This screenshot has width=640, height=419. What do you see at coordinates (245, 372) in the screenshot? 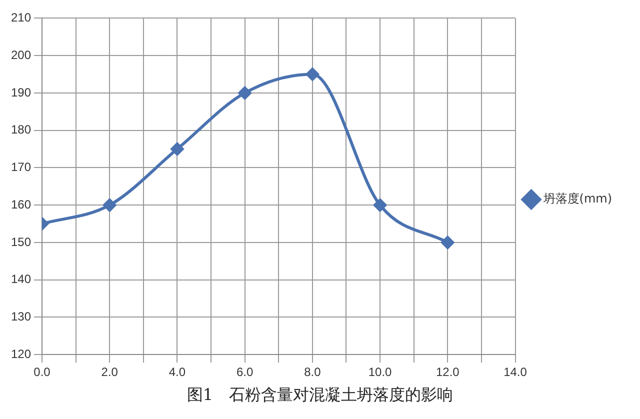
I see `x-tick-label: 6.0` at bounding box center [245, 372].